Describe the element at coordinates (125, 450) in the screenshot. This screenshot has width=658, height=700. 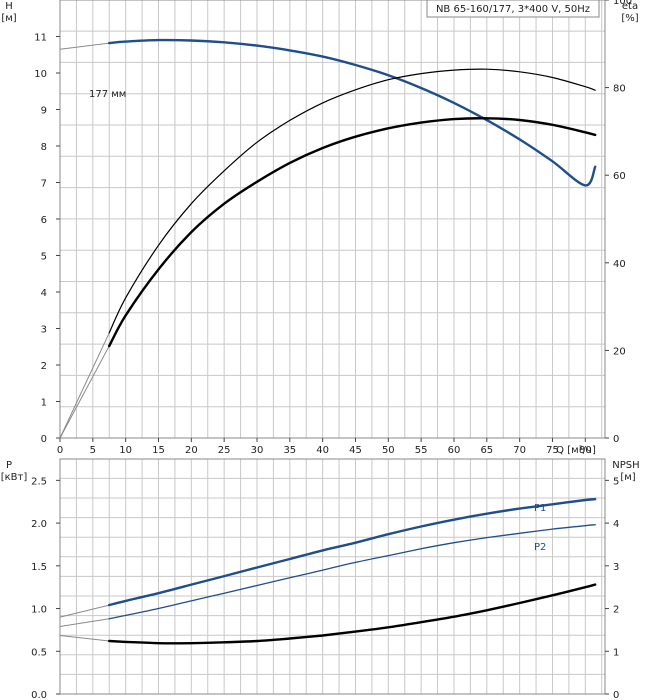
I see `x-tick-label: 10` at that location.